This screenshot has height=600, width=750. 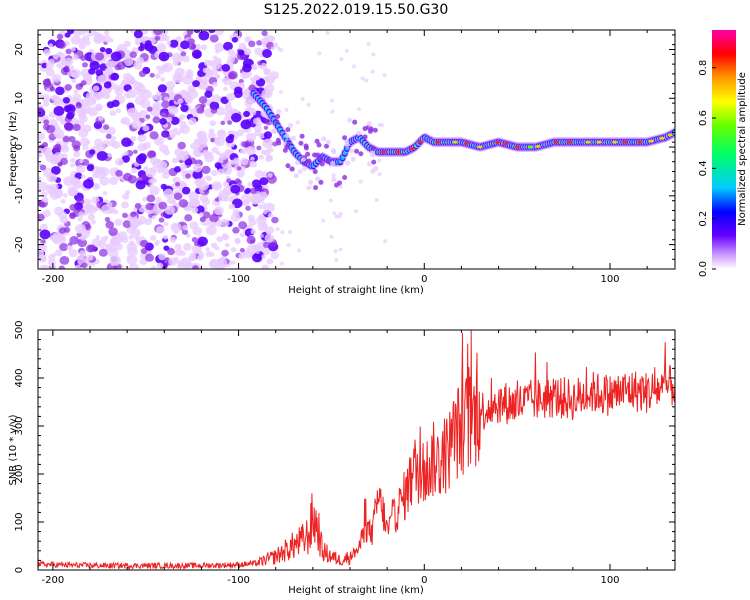 What do you see at coordinates (19, 49) in the screenshot?
I see `spectrogram-ytick-label: 20` at bounding box center [19, 49].